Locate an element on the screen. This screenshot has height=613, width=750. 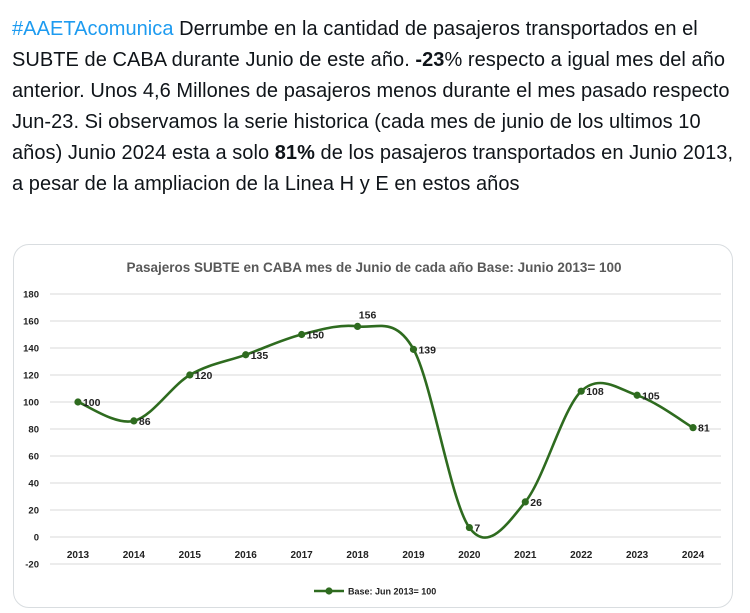
legend-label: Base: Jun 2013= 100 is located at coordinates (392, 592).